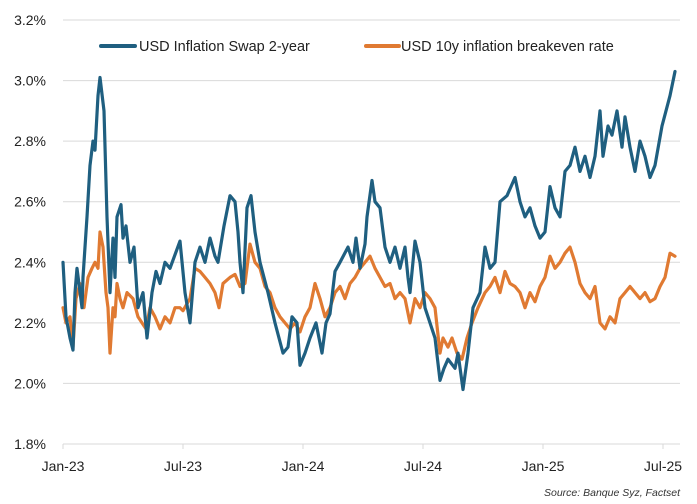 This screenshot has height=504, width=697. What do you see at coordinates (30, 323) in the screenshot?
I see `y-tick-label: 2.2%` at bounding box center [30, 323].